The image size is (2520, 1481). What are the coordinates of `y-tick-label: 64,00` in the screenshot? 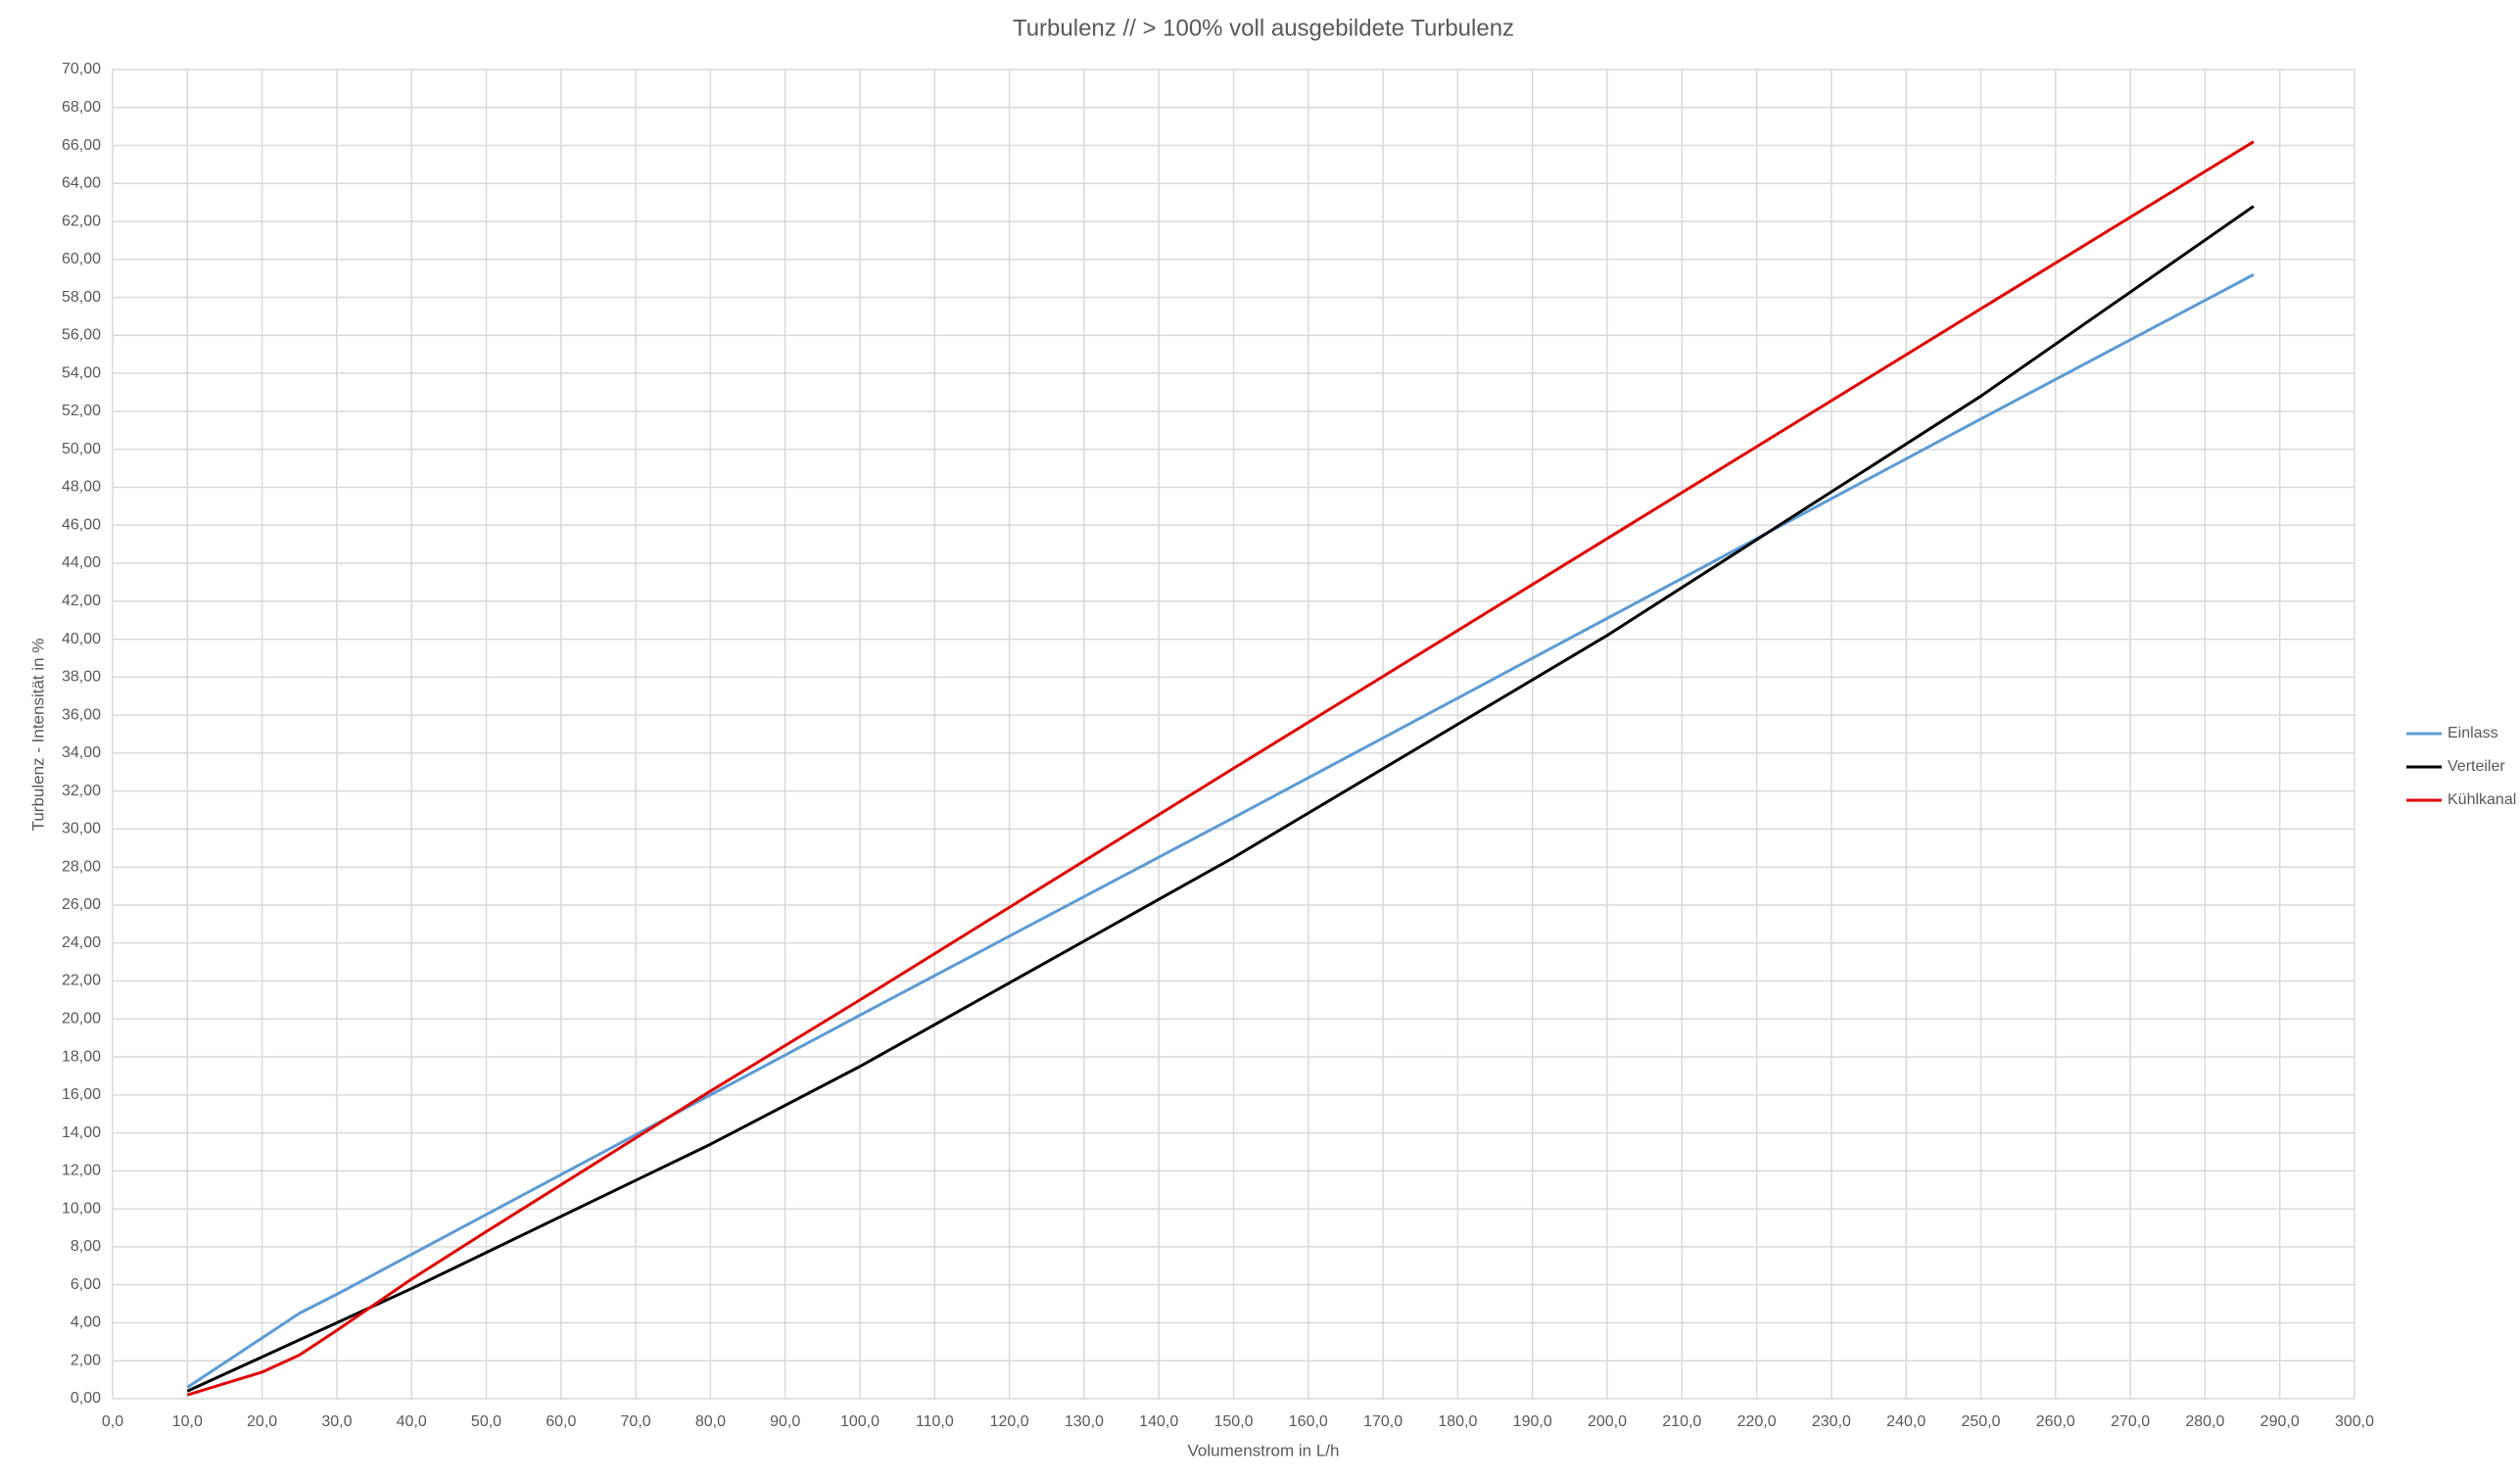 It's located at (81, 184).